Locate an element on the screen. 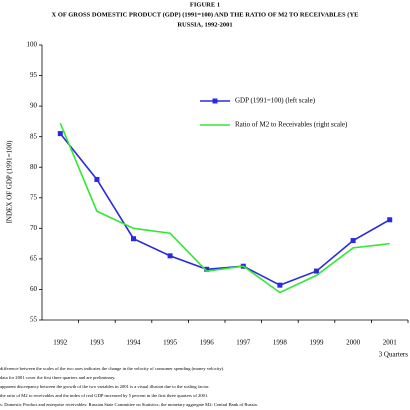 Image resolution: width=410 pixels, height=410 pixels. y-tick-label: 80 is located at coordinates (34, 167).